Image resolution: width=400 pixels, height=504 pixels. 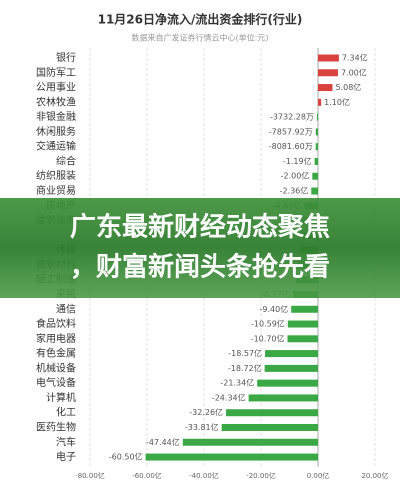 What do you see at coordinates (56, 190) in the screenshot?
I see `category-label: 商业贸易` at bounding box center [56, 190].